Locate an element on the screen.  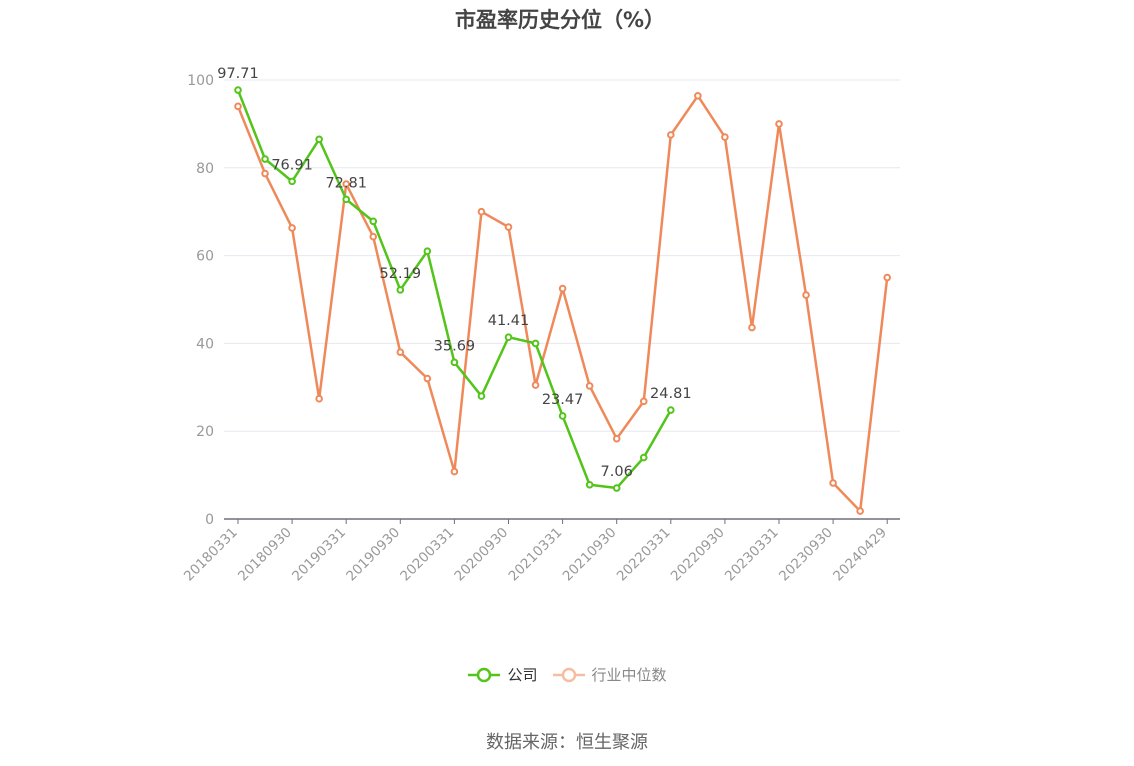
legend-industry-marker-icon is located at coordinates (568, 674).